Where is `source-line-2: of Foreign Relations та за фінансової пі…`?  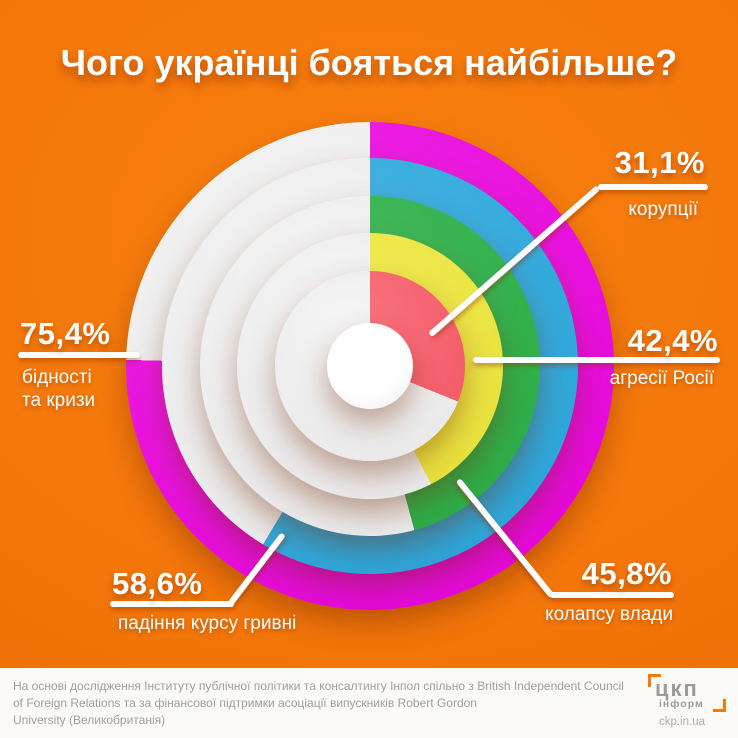 source-line-2: of Foreign Relations та за фінансової пі… is located at coordinates (245, 703).